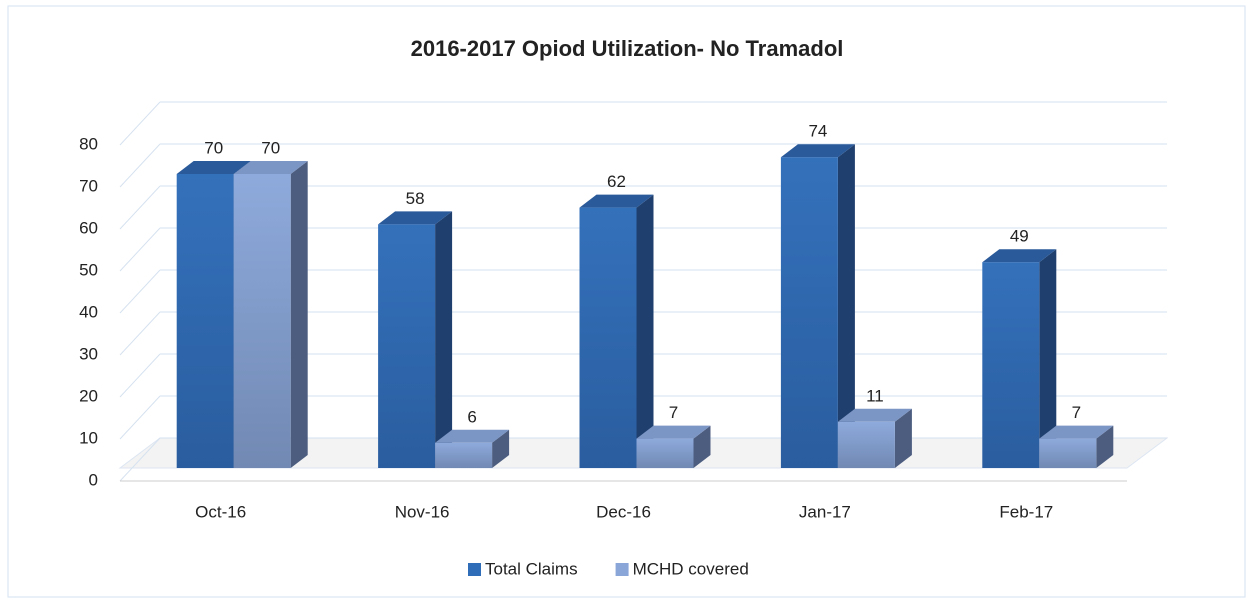 The height and width of the screenshot is (608, 1253). What do you see at coordinates (88, 143) in the screenshot?
I see `y-tick-label: 80` at bounding box center [88, 143].